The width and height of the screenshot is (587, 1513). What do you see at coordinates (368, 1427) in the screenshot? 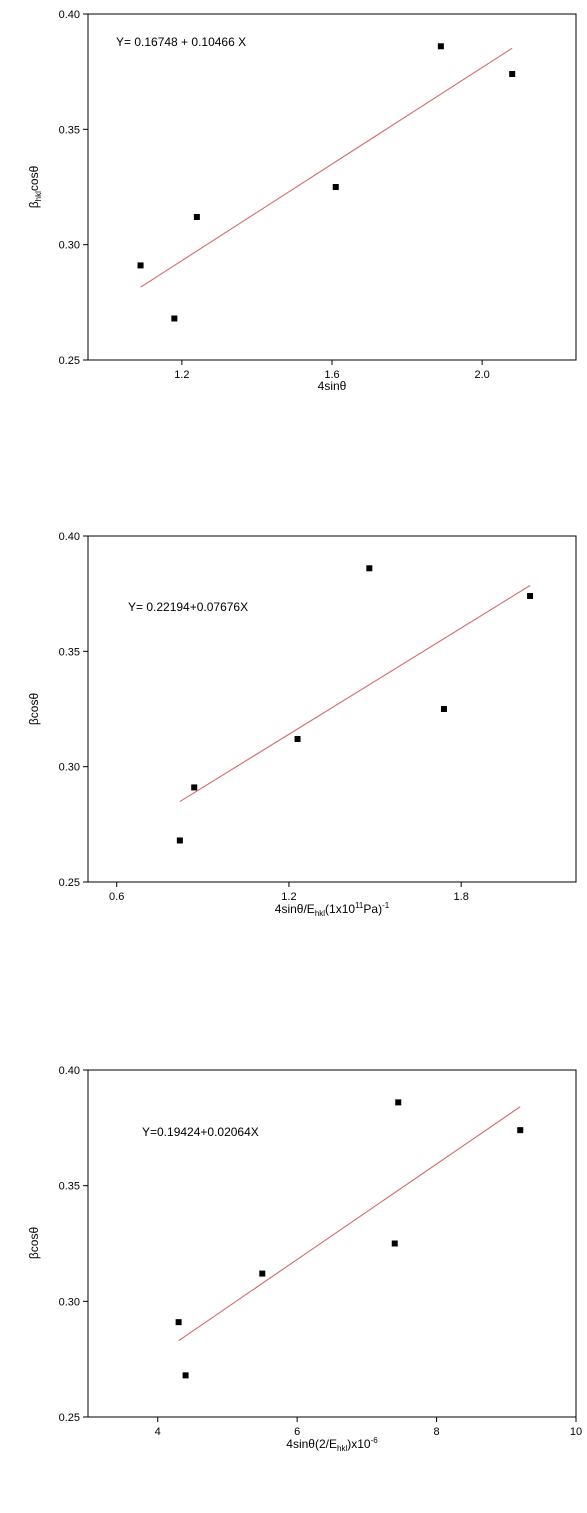
I see `chart-3-x-axis: 4 6 8 10` at bounding box center [368, 1427].